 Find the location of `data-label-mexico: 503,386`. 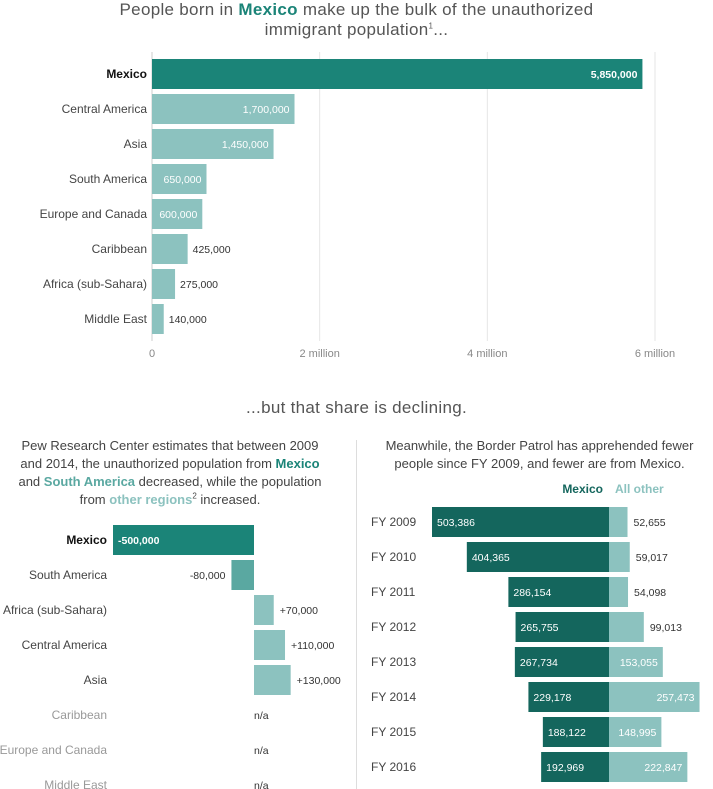

data-label-mexico: 503,386 is located at coordinates (456, 523).